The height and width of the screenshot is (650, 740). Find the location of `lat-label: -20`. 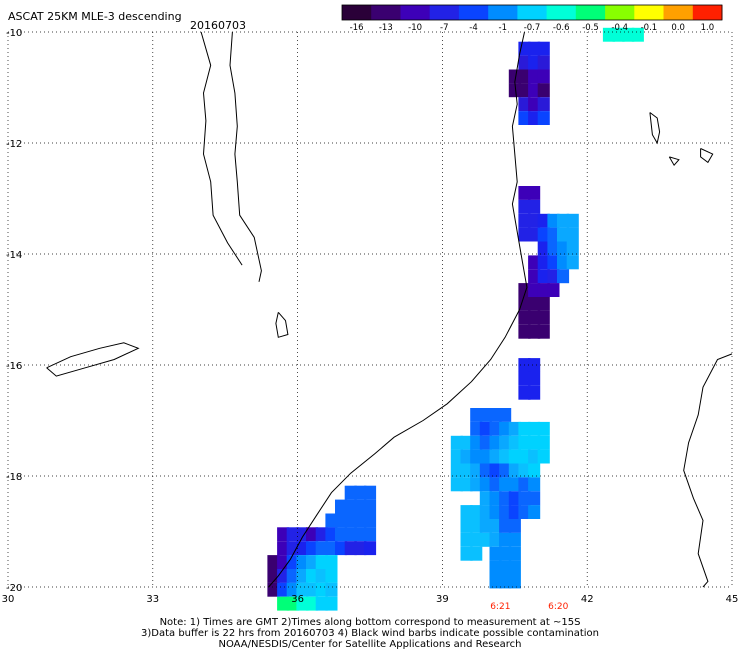

lat-label: -20 is located at coordinates (14, 588).